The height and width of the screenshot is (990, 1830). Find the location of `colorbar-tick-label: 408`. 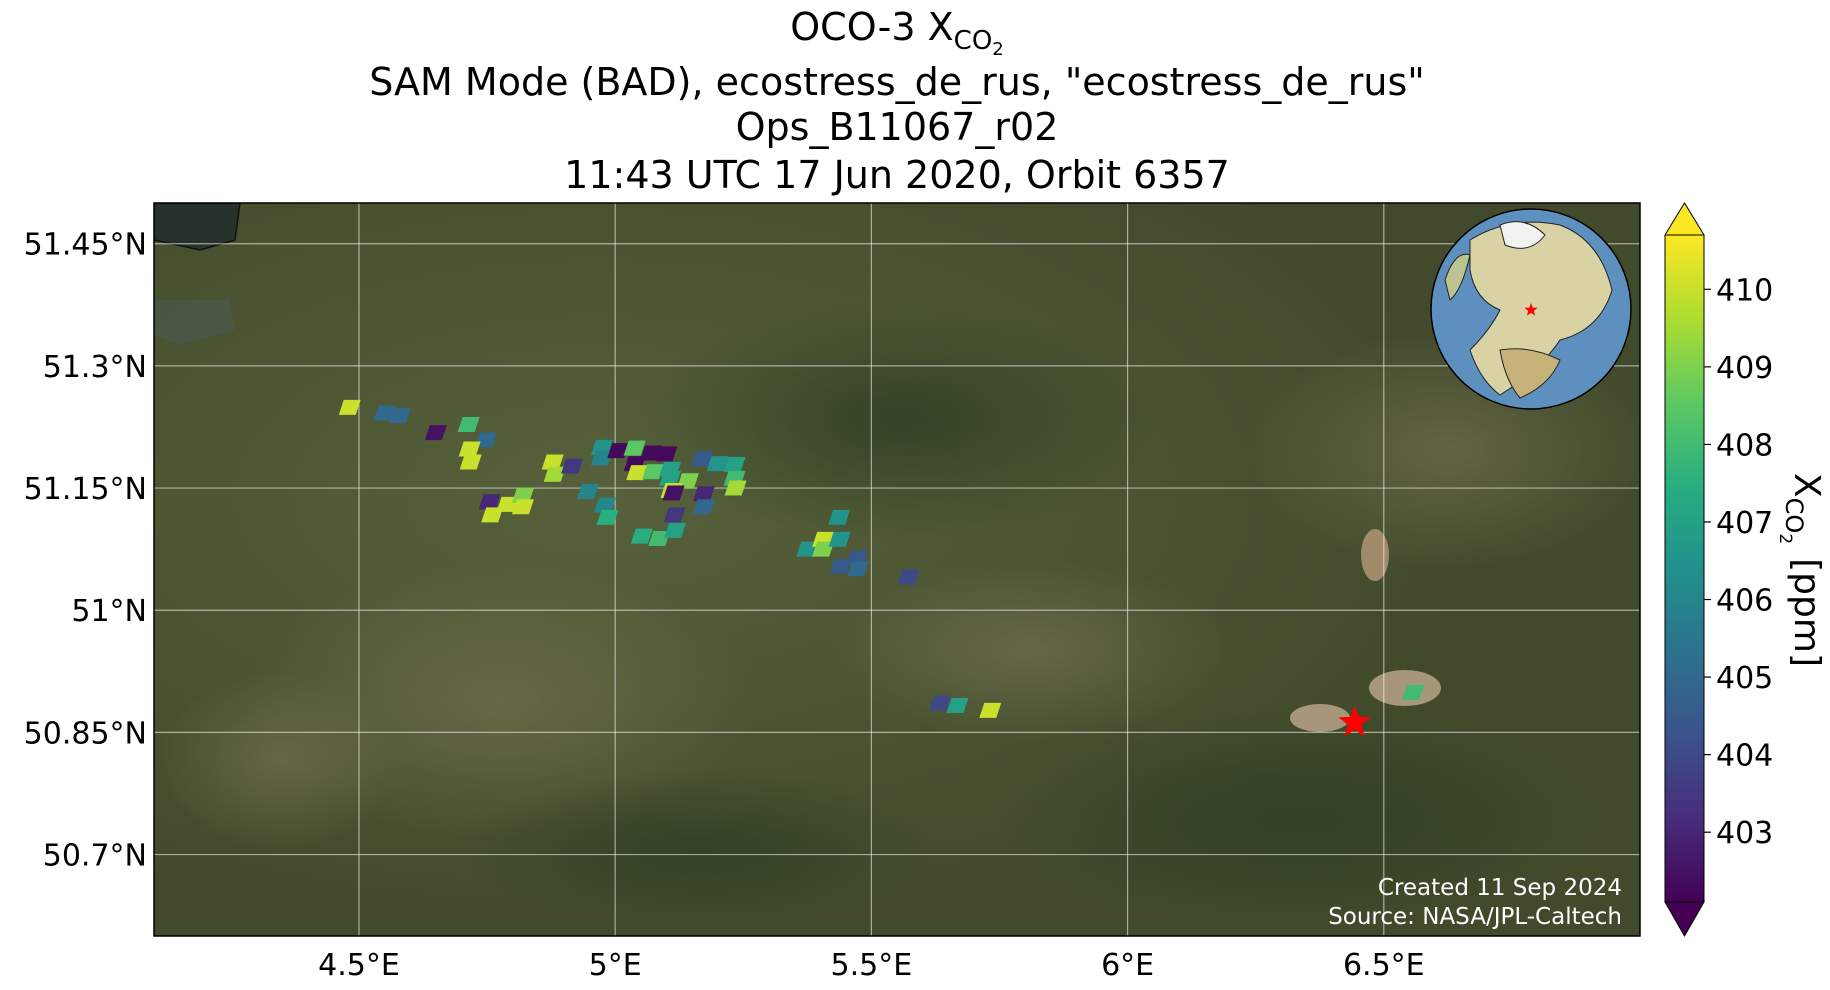

colorbar-tick-label: 408 is located at coordinates (1744, 445).